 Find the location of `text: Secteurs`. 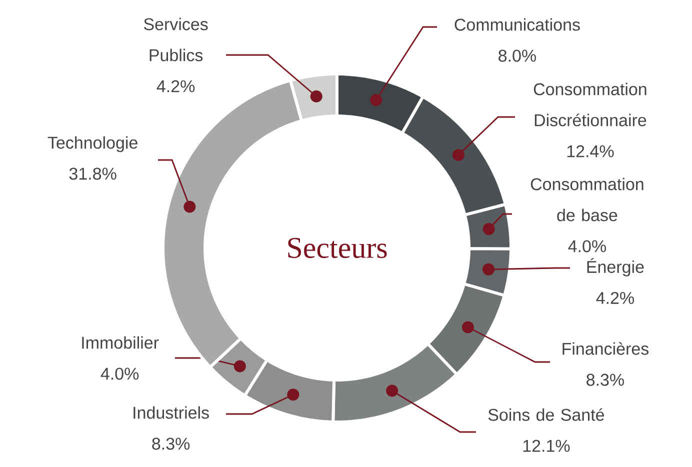

text: Secteurs is located at coordinates (337, 248).